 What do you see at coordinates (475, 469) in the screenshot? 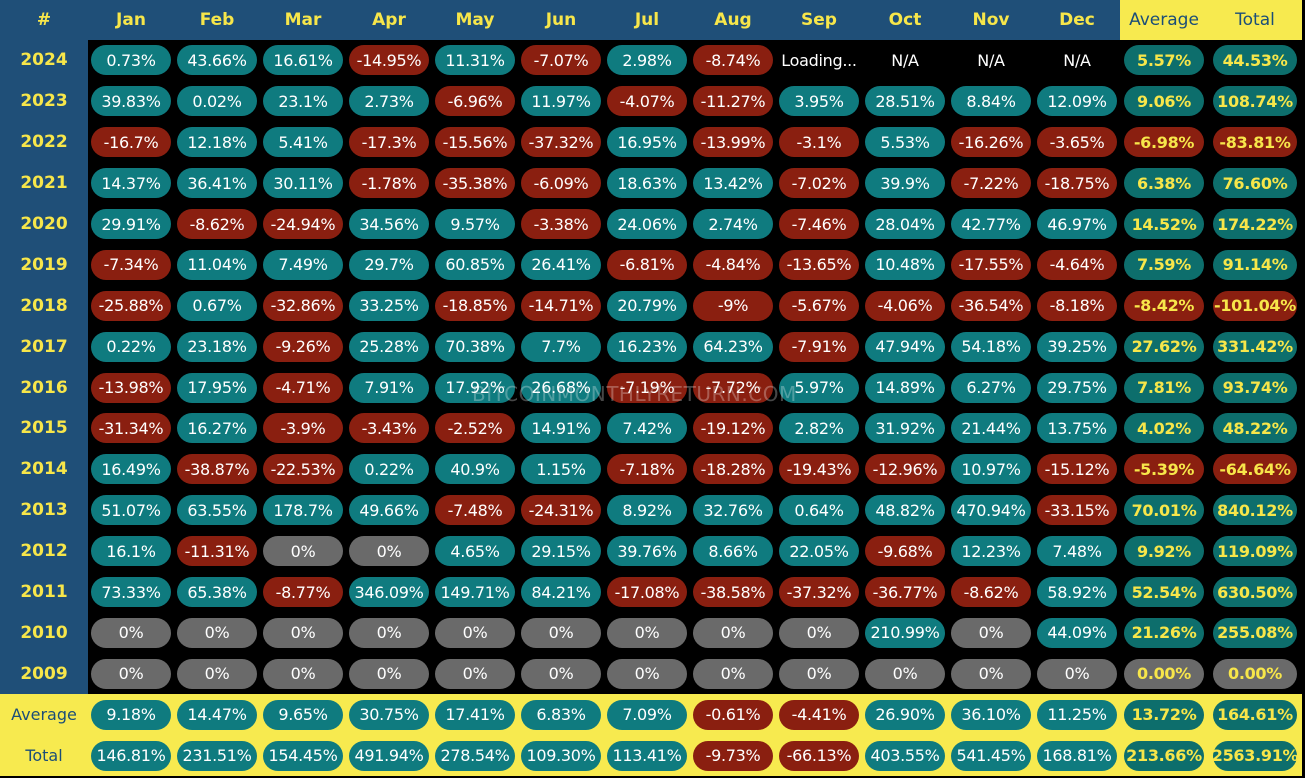
I see `return-pill: 40.9%` at bounding box center [475, 469].